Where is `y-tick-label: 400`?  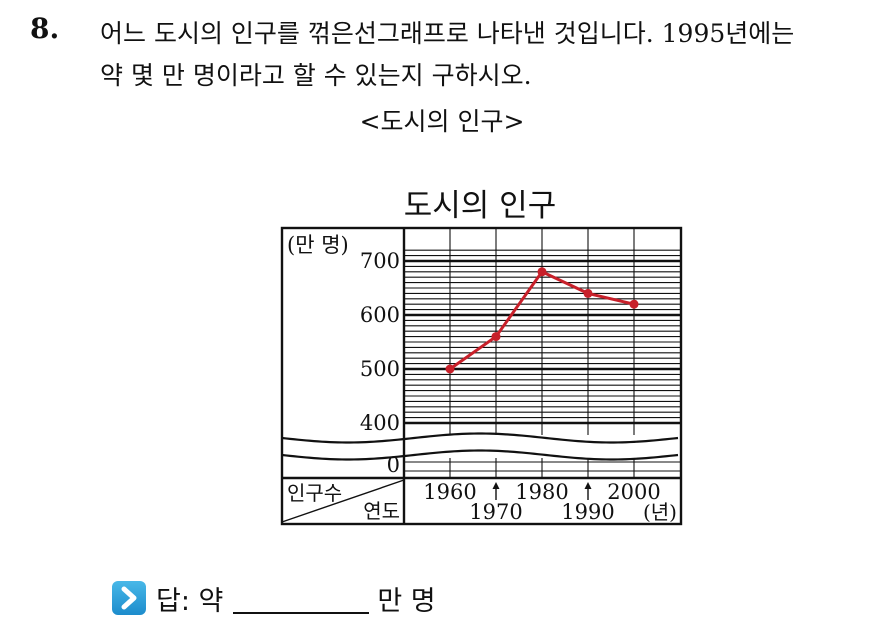
y-tick-label: 400 is located at coordinates (380, 423).